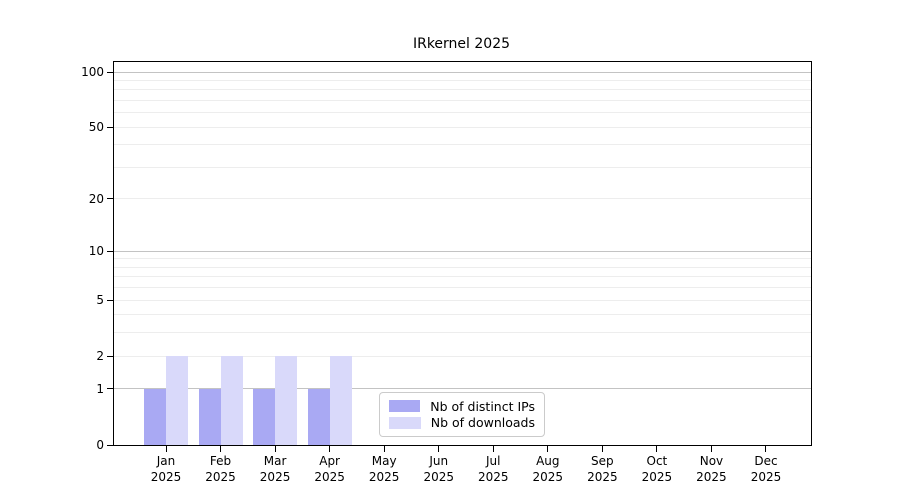 This screenshot has width=900, height=500. What do you see at coordinates (548, 469) in the screenshot?
I see `x-tick-label-aug: Aug 2025` at bounding box center [548, 469].